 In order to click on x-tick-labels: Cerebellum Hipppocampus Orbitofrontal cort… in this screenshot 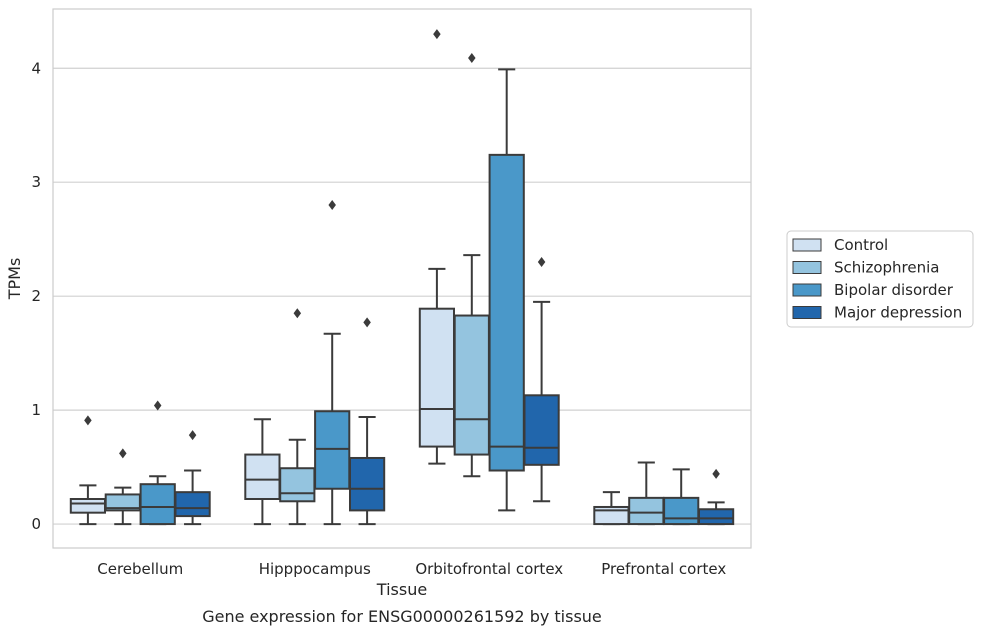, I will do `click(411, 569)`.